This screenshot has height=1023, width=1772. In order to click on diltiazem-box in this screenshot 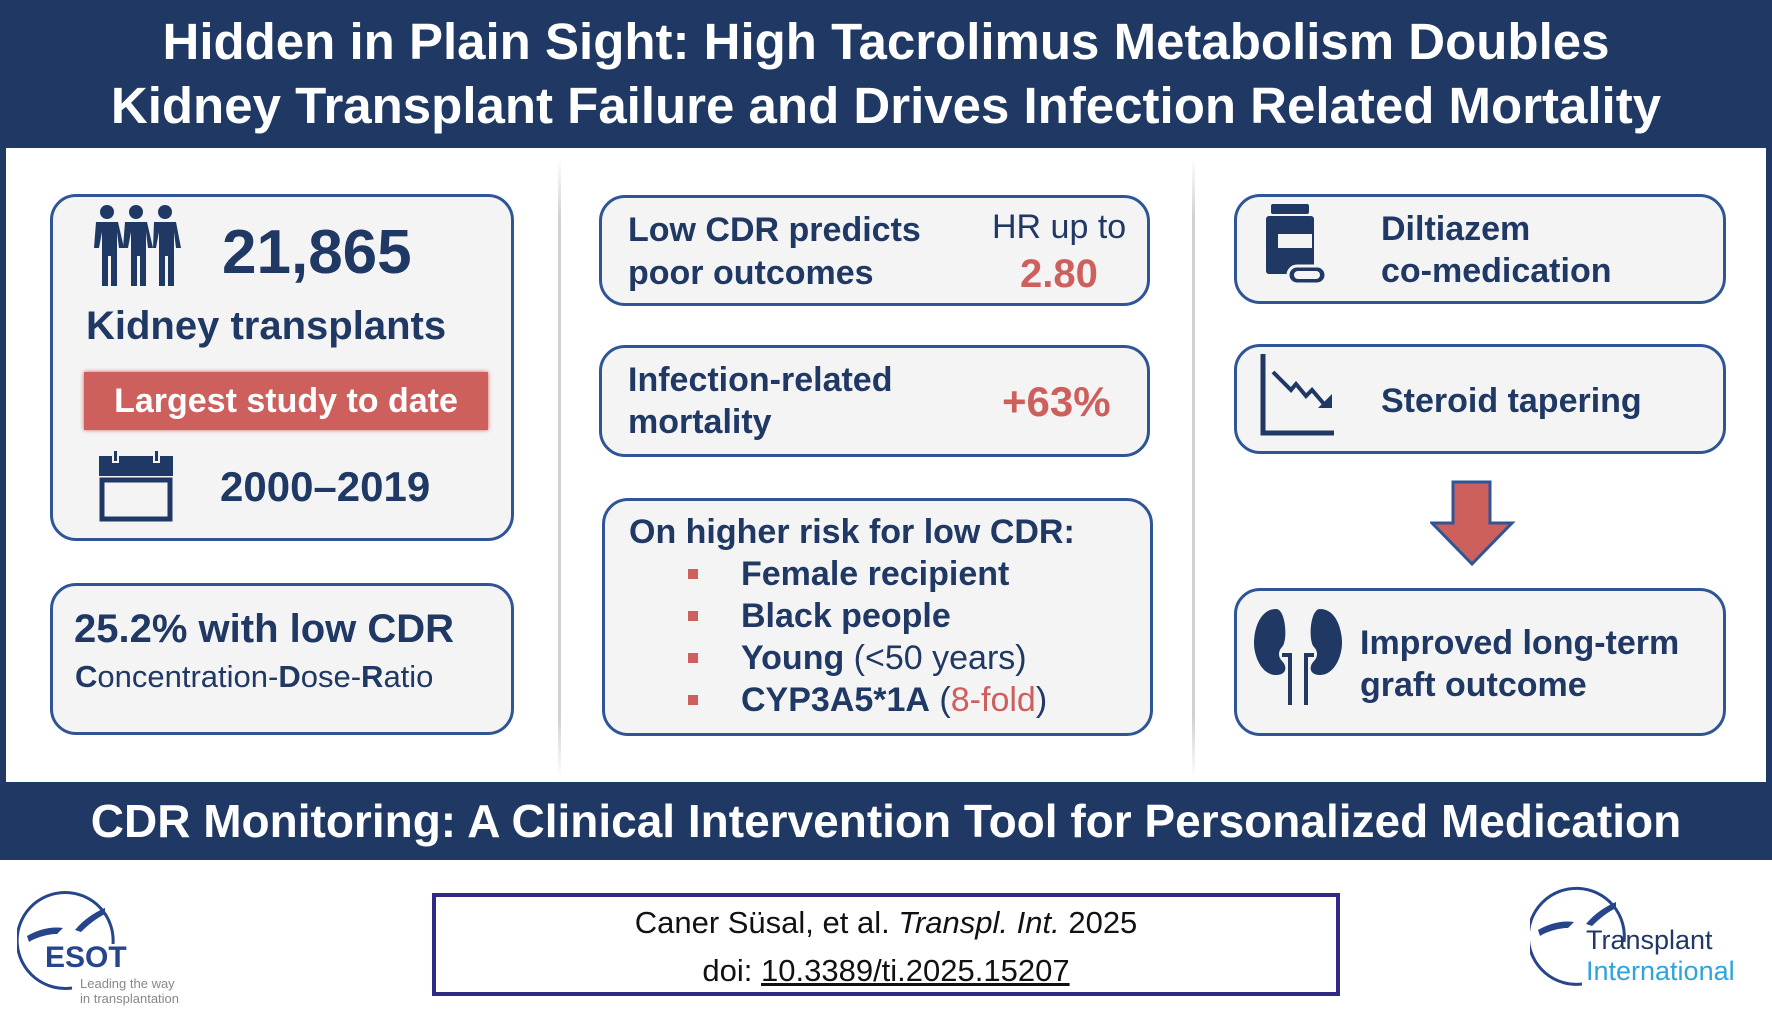, I will do `click(1480, 249)`.